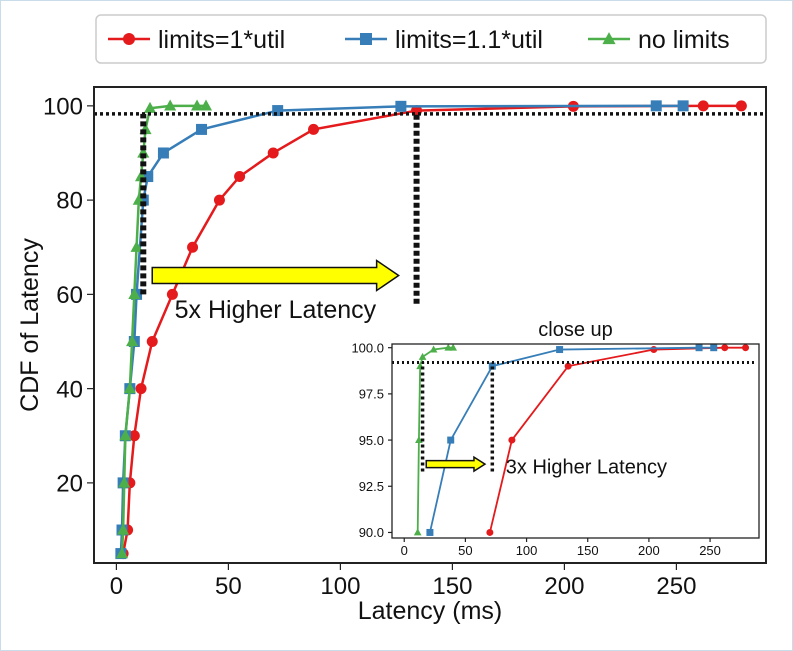  What do you see at coordinates (575, 330) in the screenshot?
I see `inset-title: close up` at bounding box center [575, 330].